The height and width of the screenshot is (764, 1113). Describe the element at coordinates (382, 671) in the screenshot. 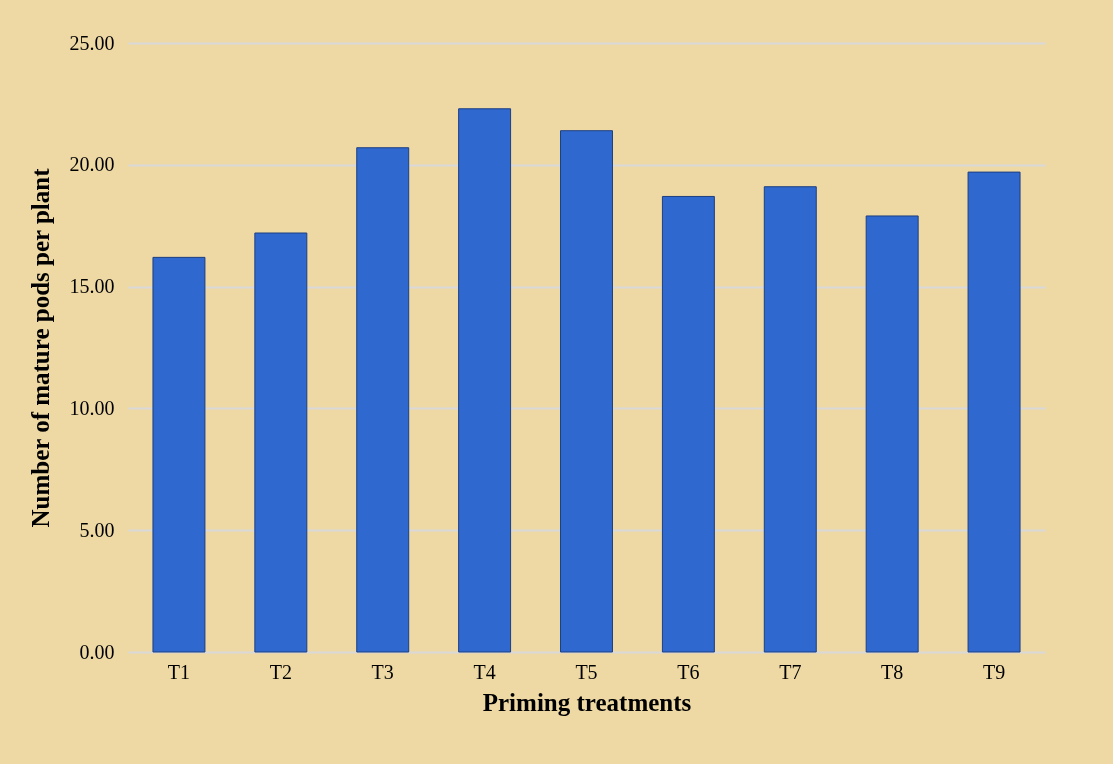

I see `x-tick-label: T3` at that location.